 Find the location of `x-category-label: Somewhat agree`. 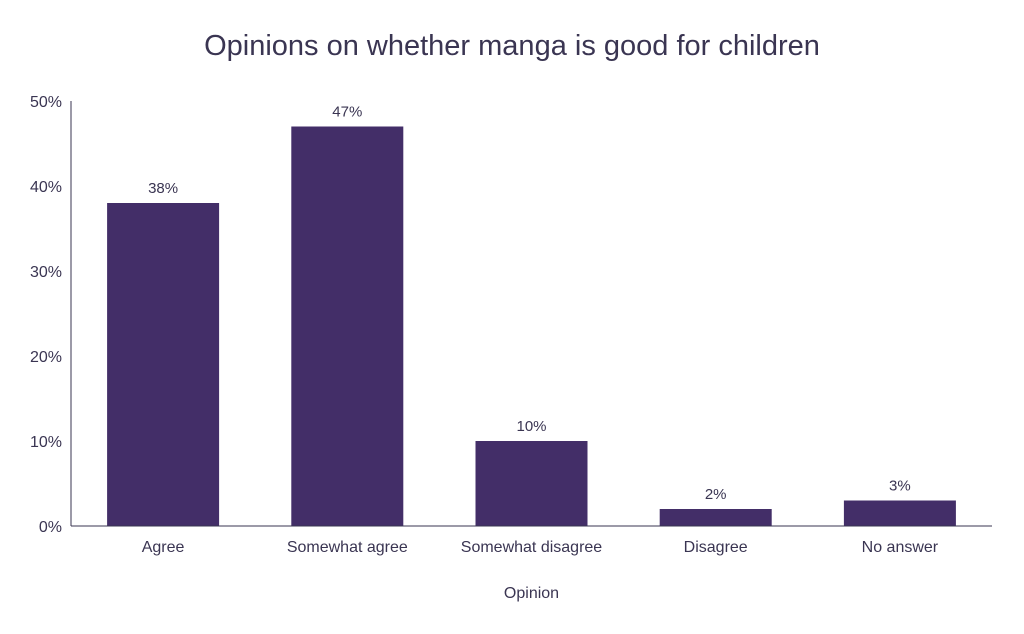

x-category-label: Somewhat agree is located at coordinates (347, 547).